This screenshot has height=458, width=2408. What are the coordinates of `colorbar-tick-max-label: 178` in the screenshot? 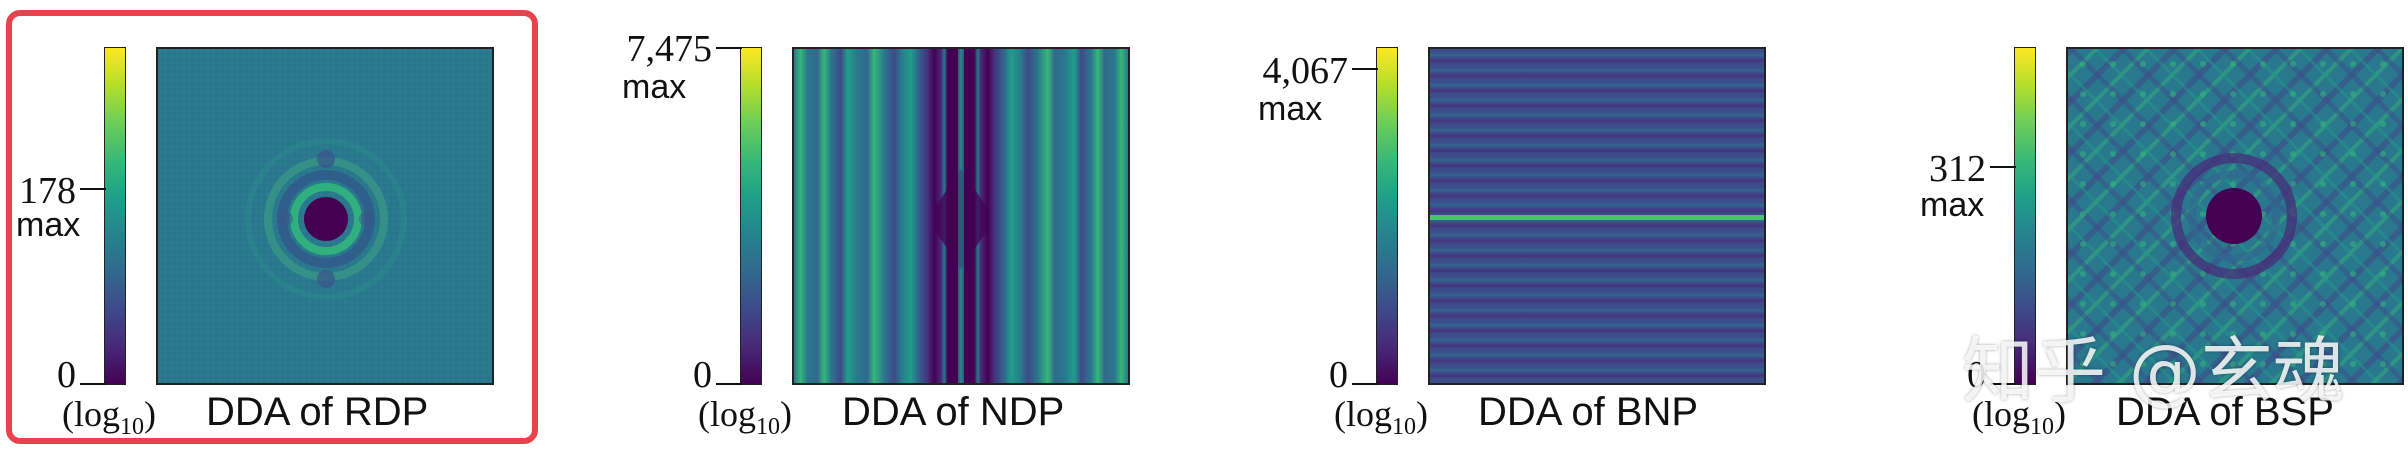 It's located at (47, 191).